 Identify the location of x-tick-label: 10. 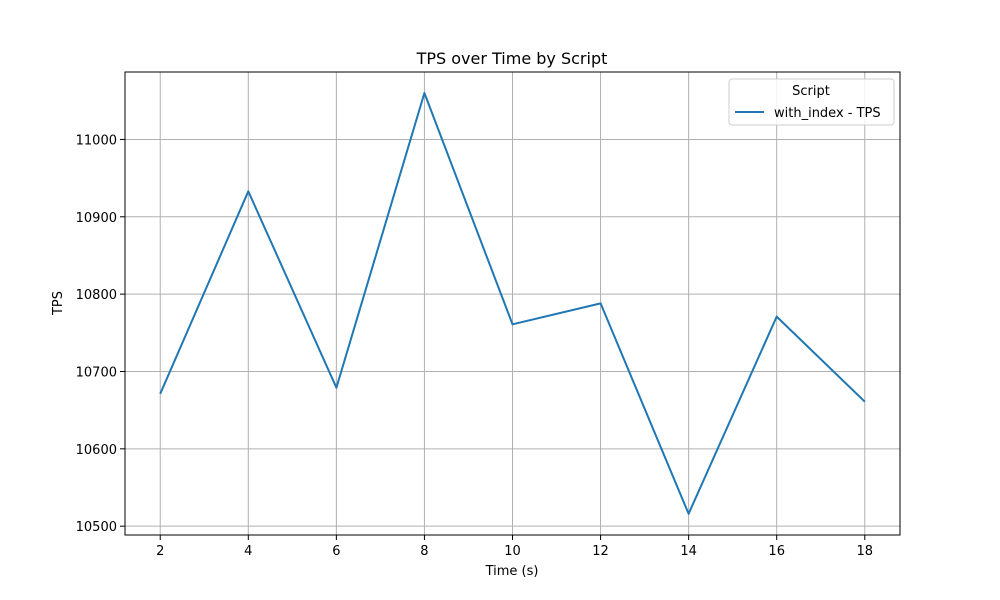
(512, 551).